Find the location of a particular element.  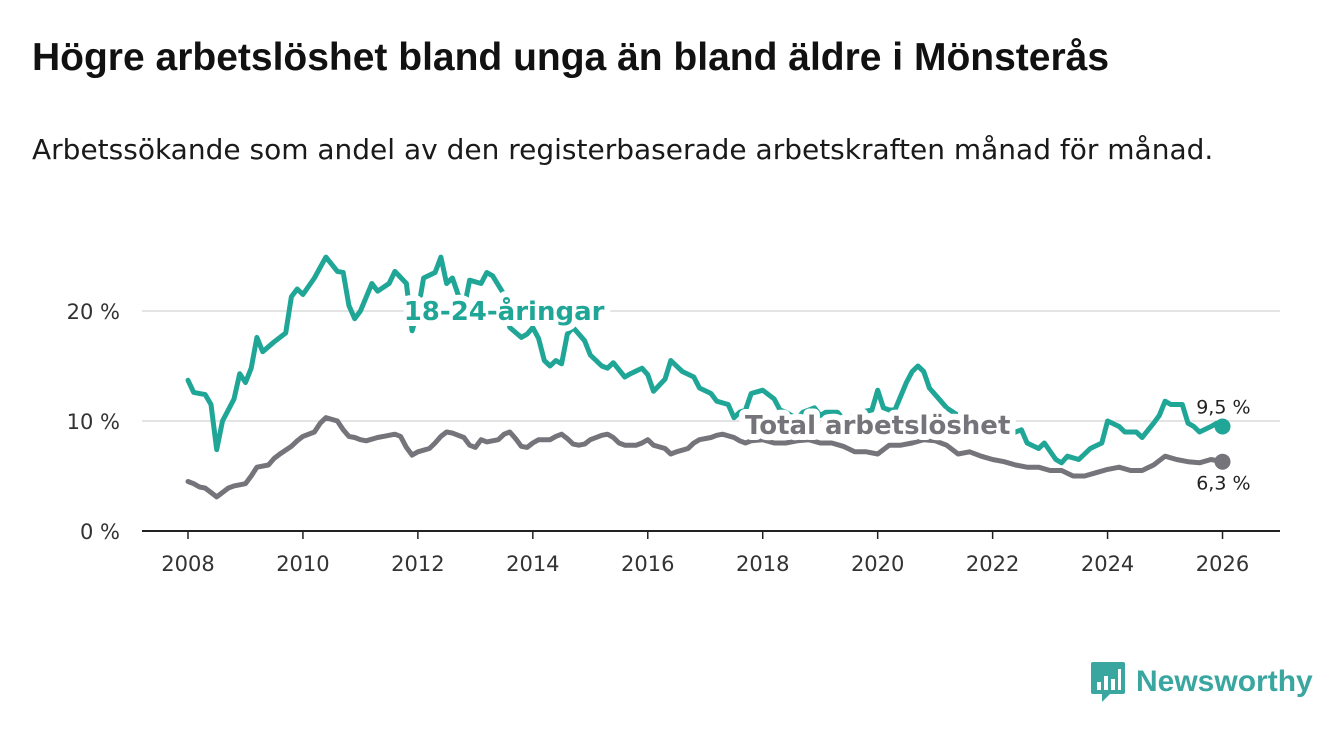

x-axis: 2008 2010 2012 2014 2016 2018 2020 2022 2024 2026 is located at coordinates (711, 553).